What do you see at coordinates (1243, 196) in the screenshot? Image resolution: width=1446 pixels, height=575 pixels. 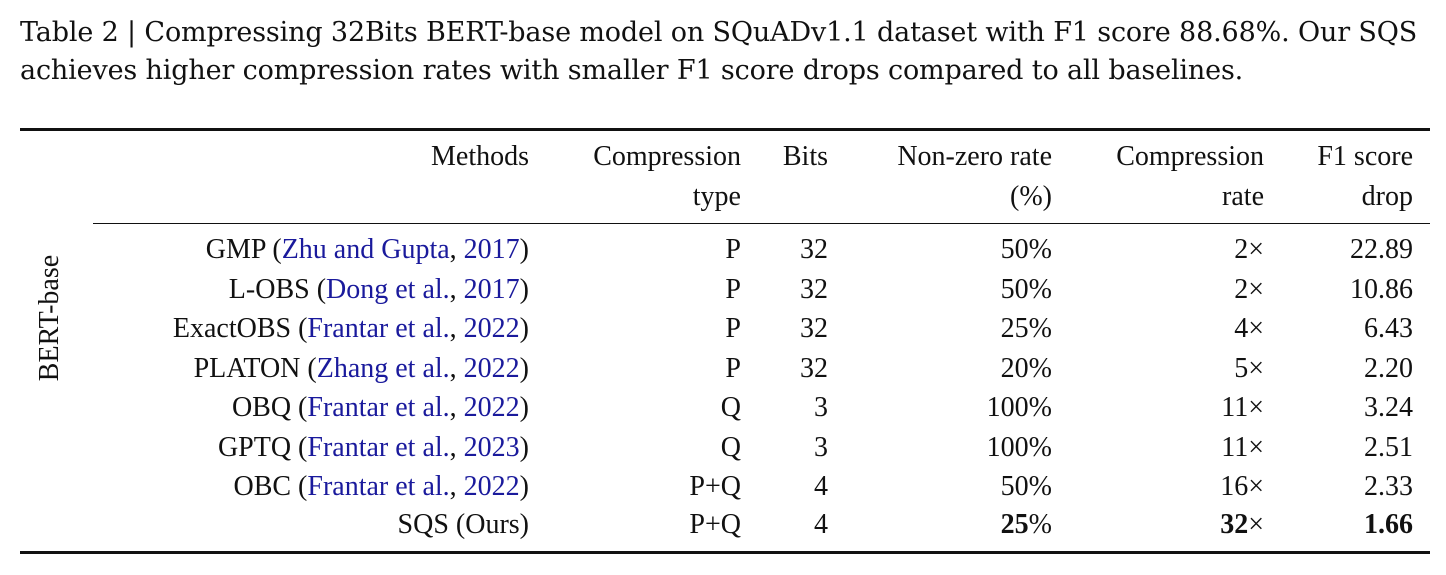 I see `header-compression-rate-line2: rate` at bounding box center [1243, 196].